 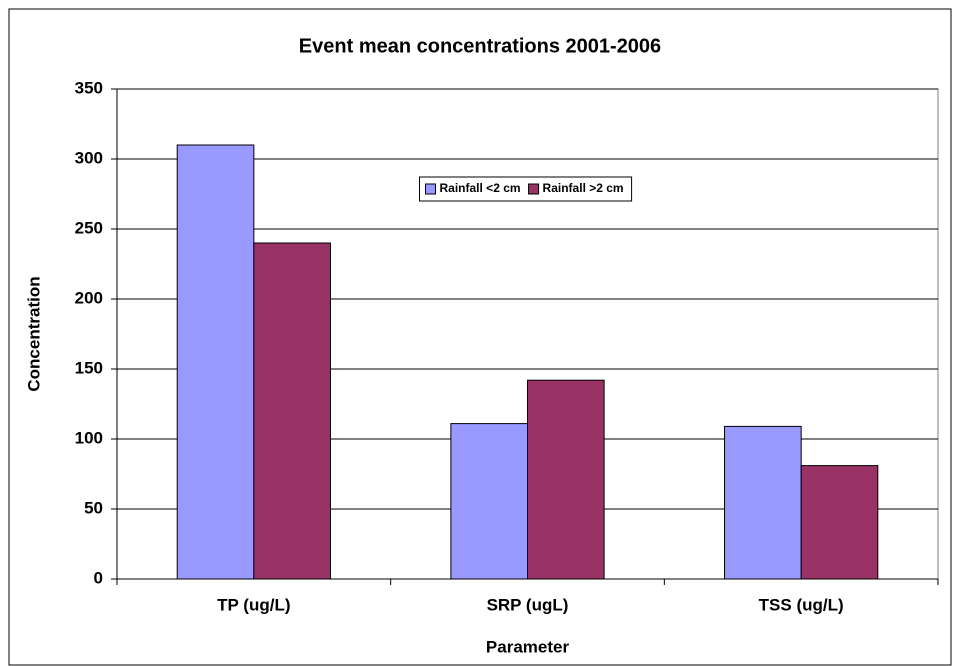 What do you see at coordinates (89, 157) in the screenshot?
I see `y-tick-label: 300` at bounding box center [89, 157].